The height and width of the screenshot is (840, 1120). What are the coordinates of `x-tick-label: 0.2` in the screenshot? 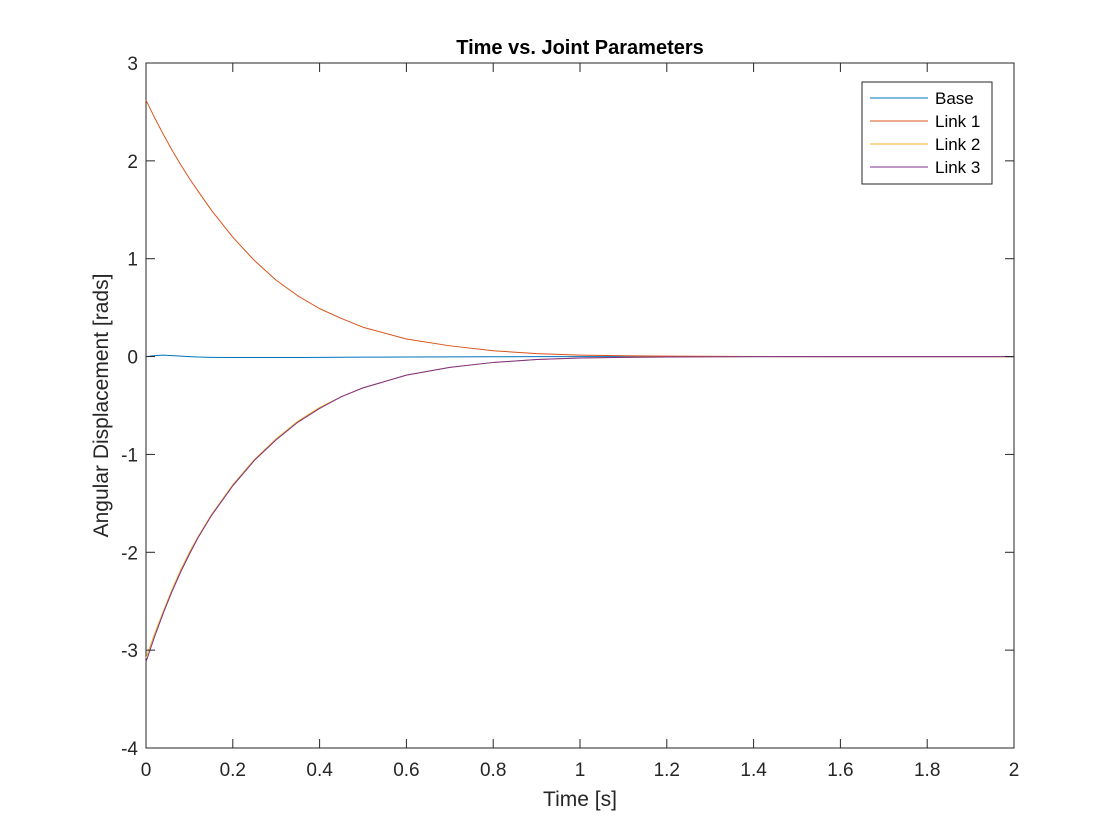 It's located at (233, 770).